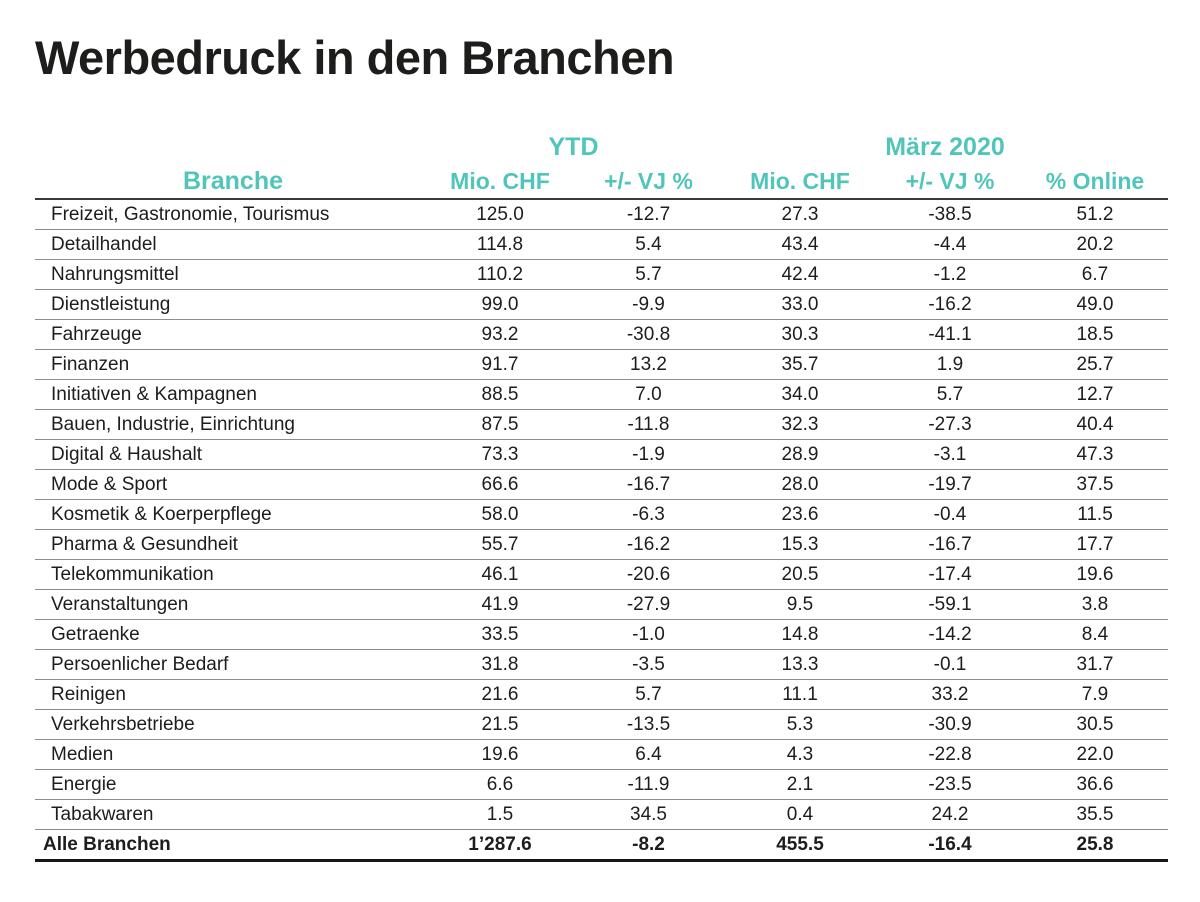 This screenshot has width=1200, height=902. I want to click on value-cell: 30.5, so click(1095, 724).